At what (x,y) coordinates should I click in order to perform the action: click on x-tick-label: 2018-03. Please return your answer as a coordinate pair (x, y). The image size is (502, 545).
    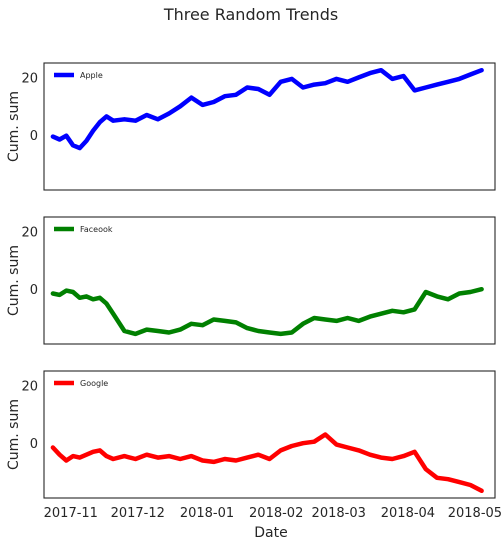
    Looking at the image, I should click on (339, 513).